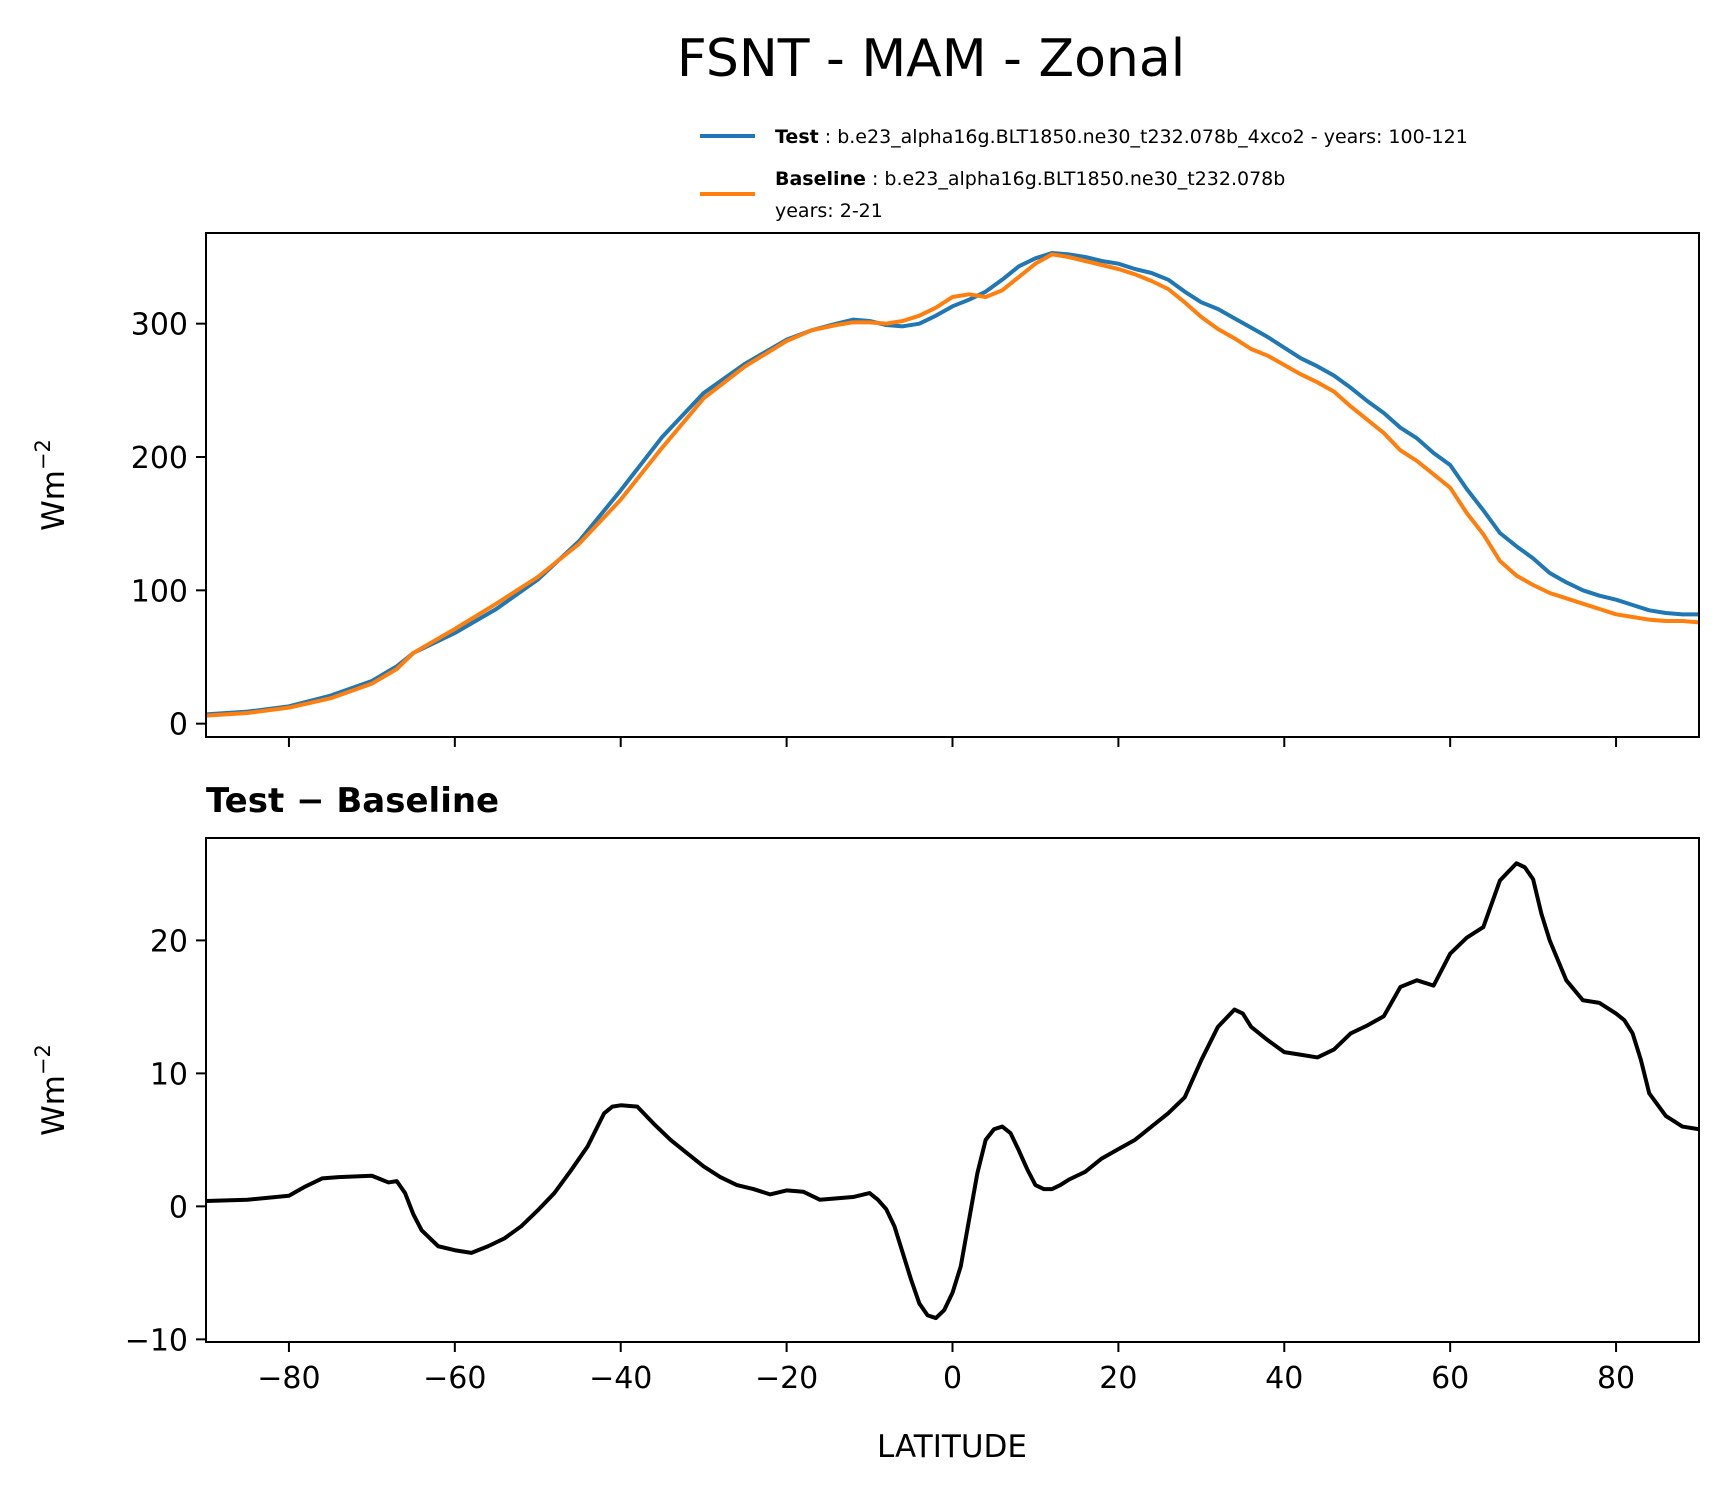  What do you see at coordinates (1450, 1378) in the screenshot?
I see `bottom-xtick-label: 60` at bounding box center [1450, 1378].